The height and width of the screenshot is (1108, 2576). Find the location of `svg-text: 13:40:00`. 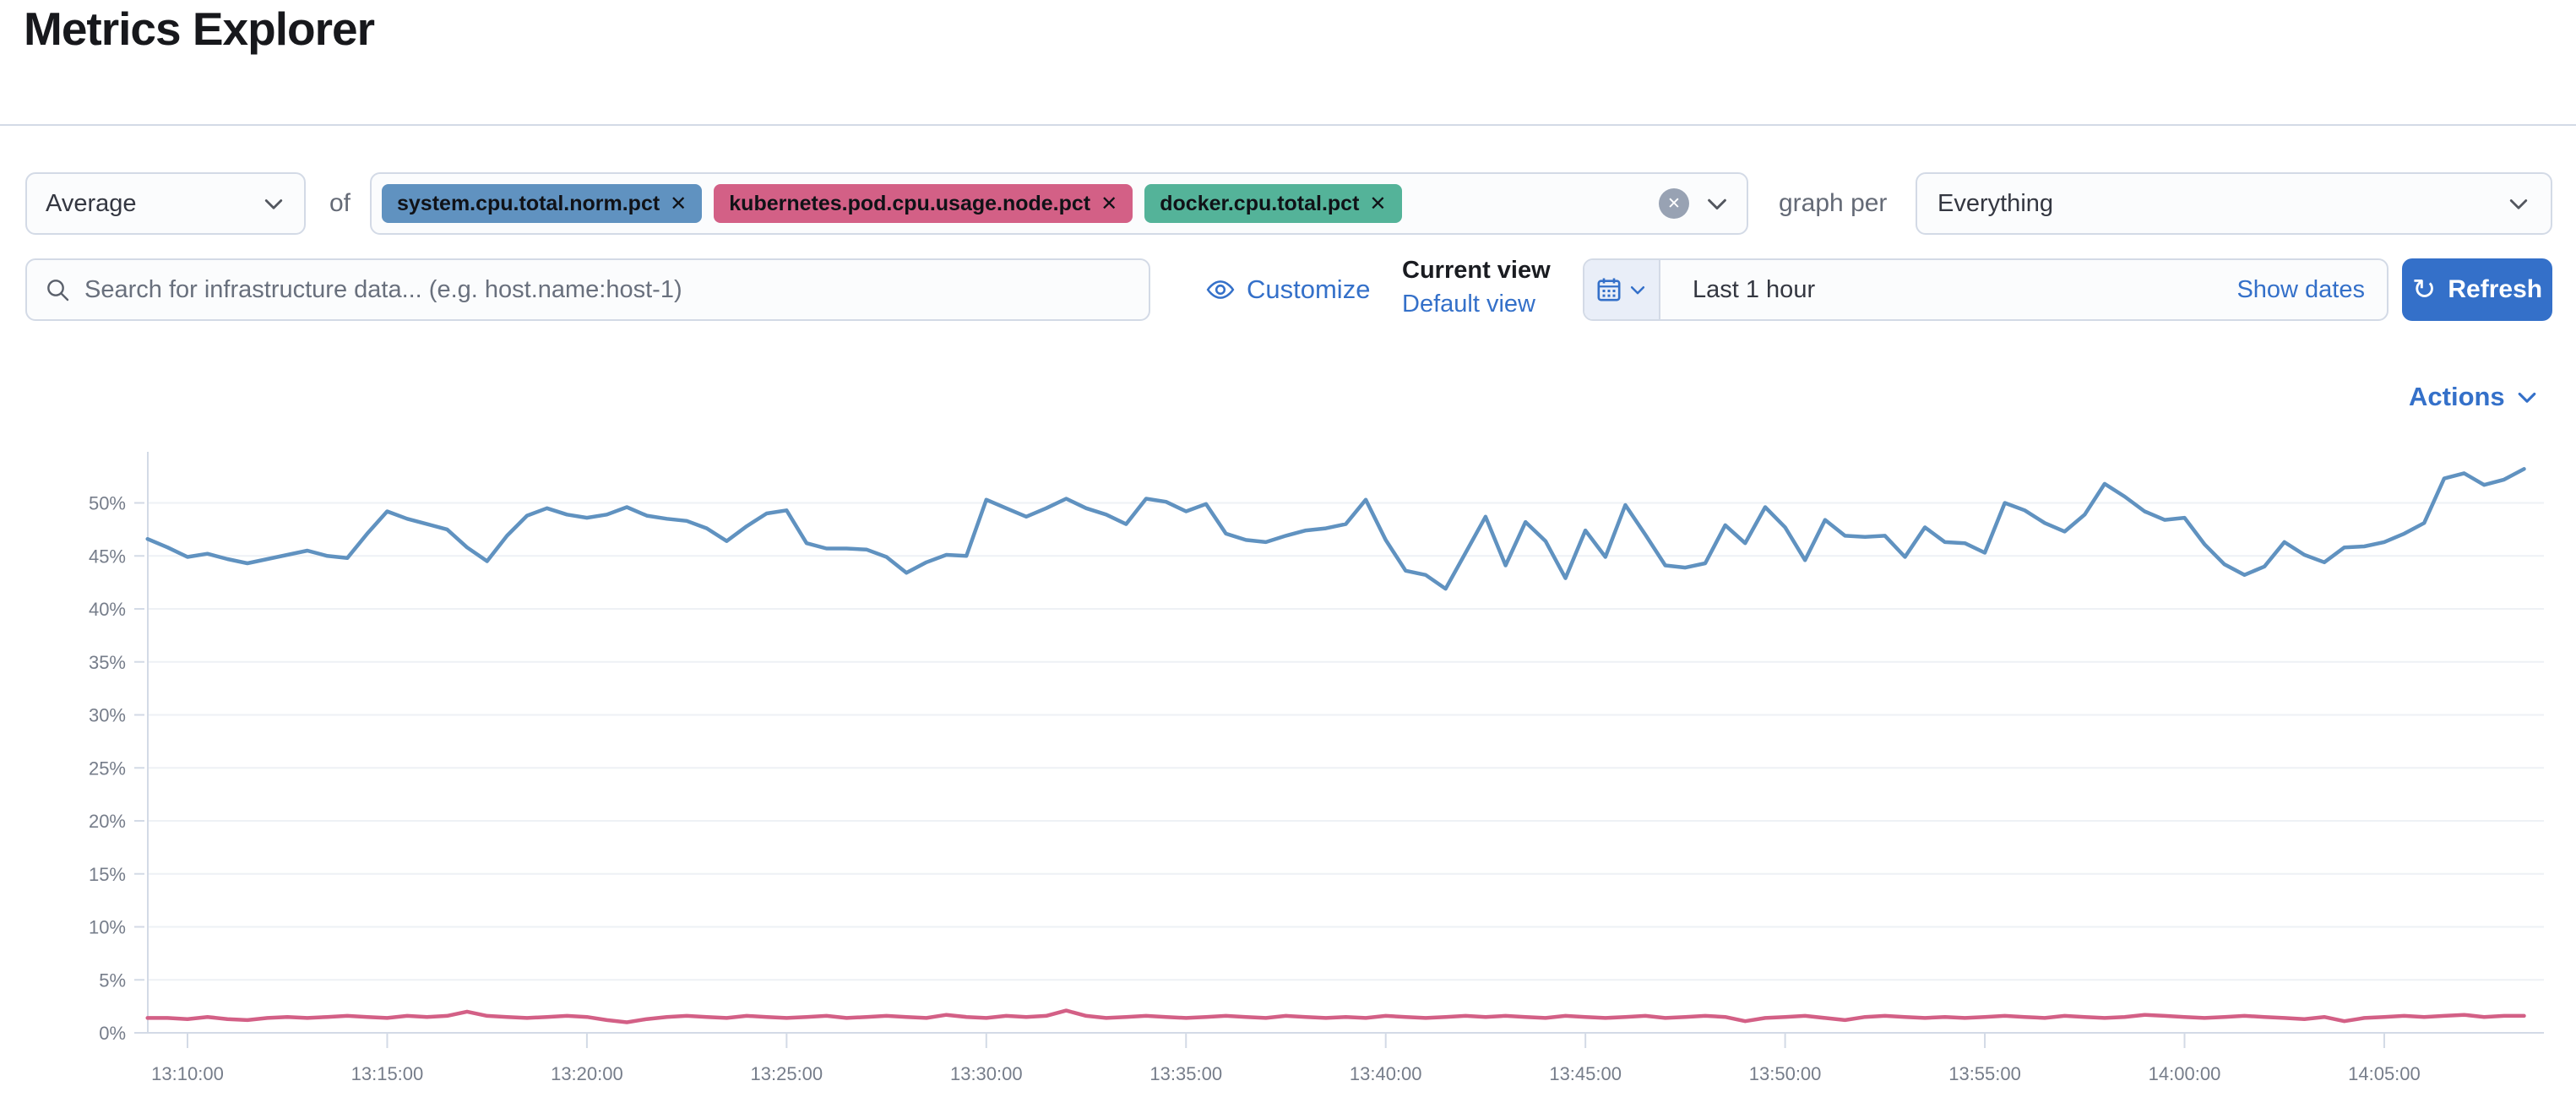

svg-text: 13:40:00 is located at coordinates (1386, 1073).